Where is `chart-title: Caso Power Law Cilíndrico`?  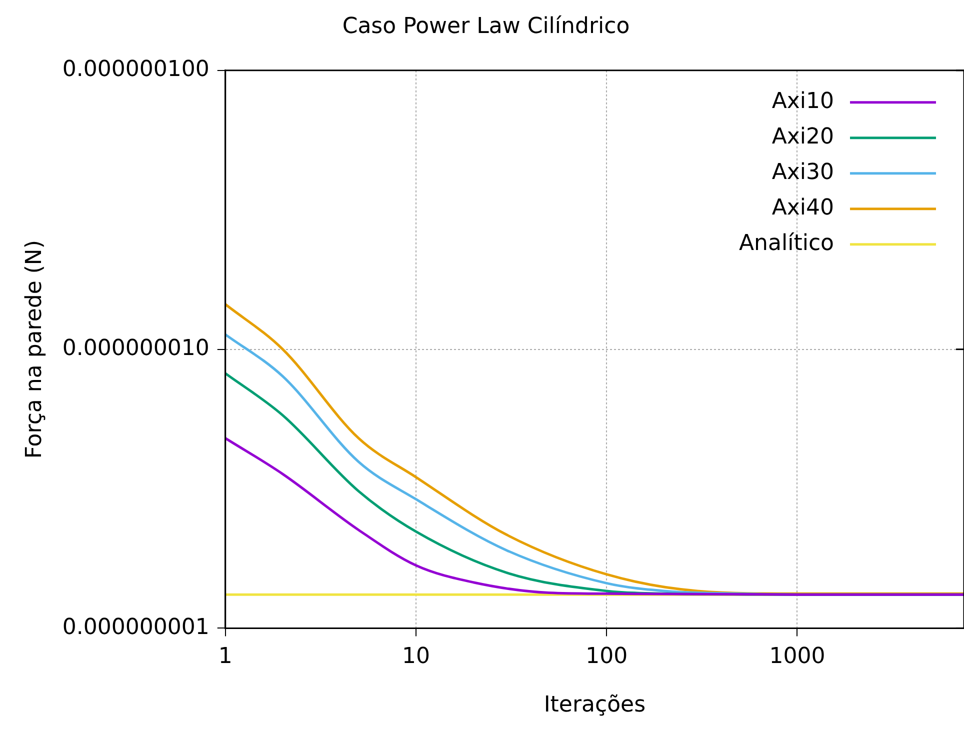
chart-title: Caso Power Law Cilíndrico is located at coordinates (486, 26).